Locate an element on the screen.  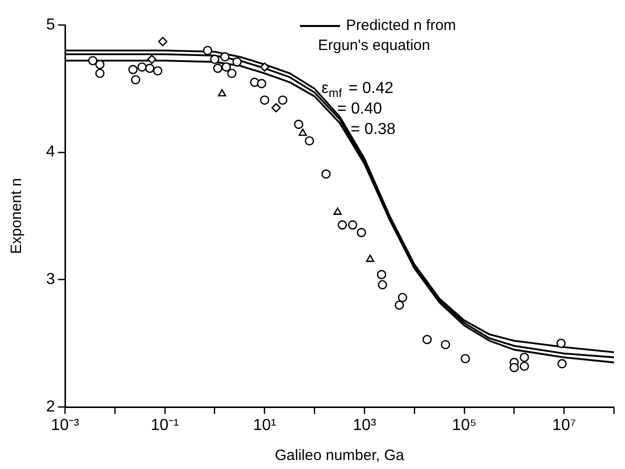
y-tick-label: 5 is located at coordinates (51, 25).